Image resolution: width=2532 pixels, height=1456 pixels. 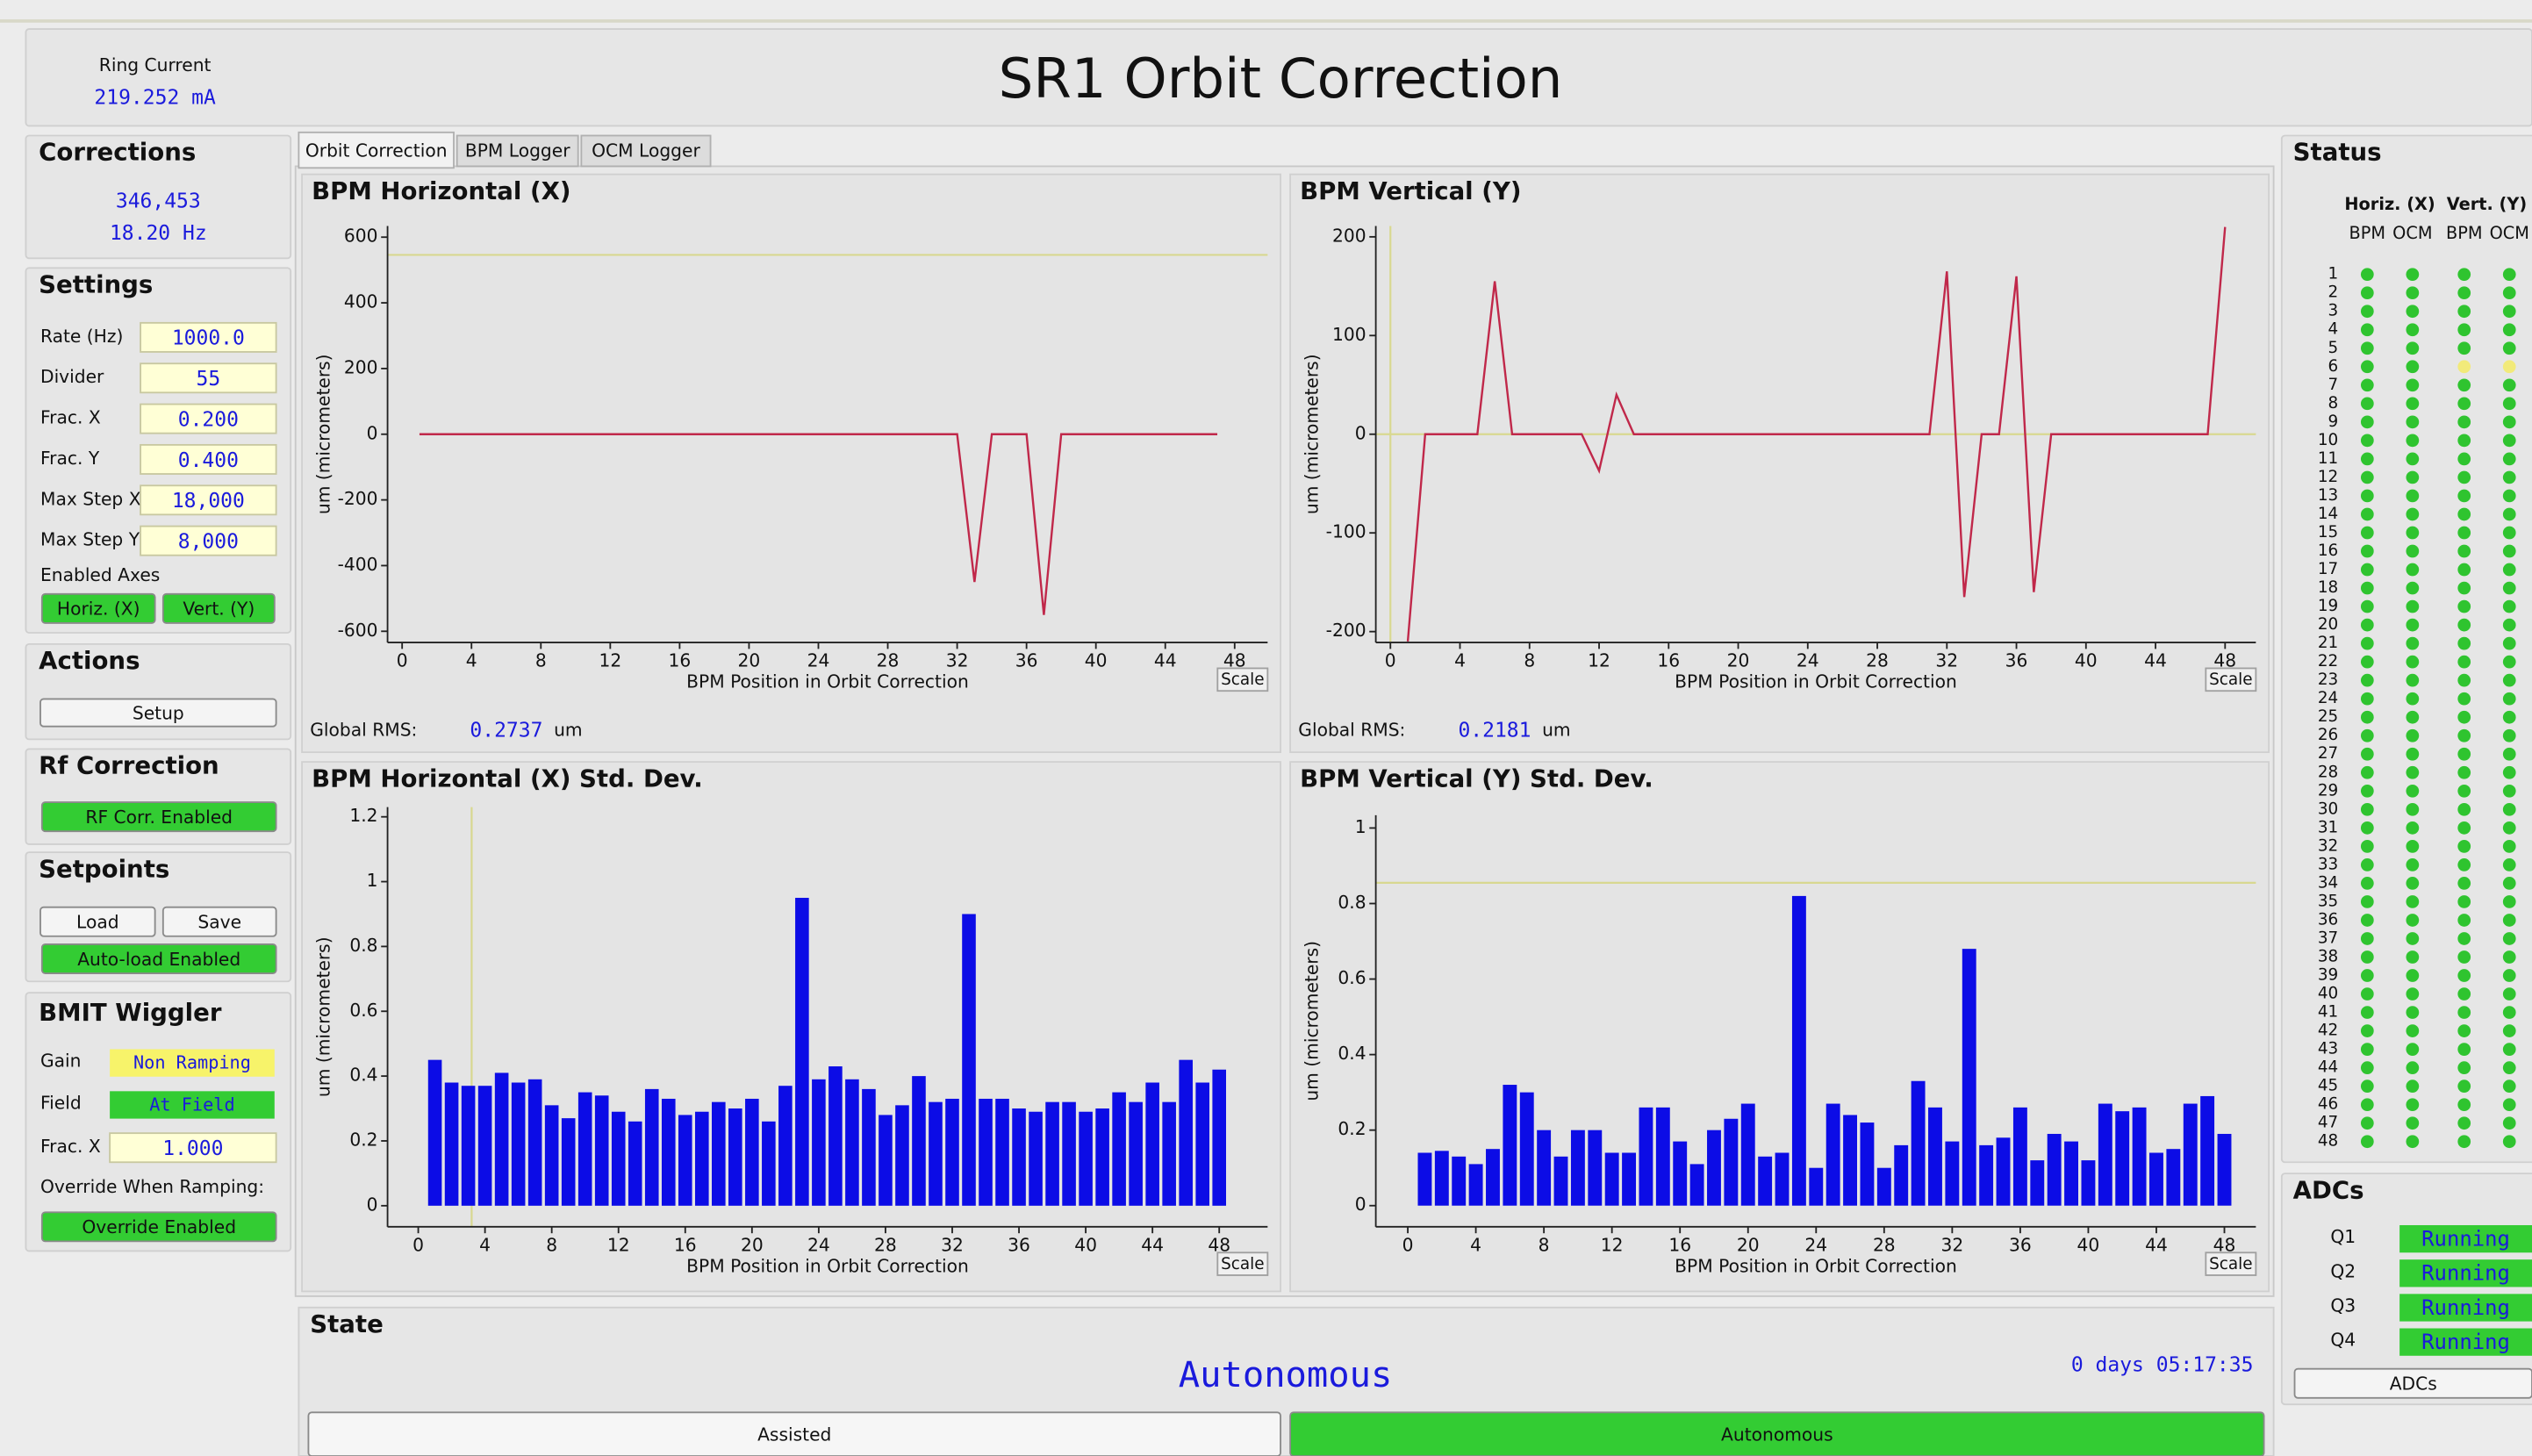 What do you see at coordinates (485, 1244) in the screenshot?
I see `x-tick-label: 4` at bounding box center [485, 1244].